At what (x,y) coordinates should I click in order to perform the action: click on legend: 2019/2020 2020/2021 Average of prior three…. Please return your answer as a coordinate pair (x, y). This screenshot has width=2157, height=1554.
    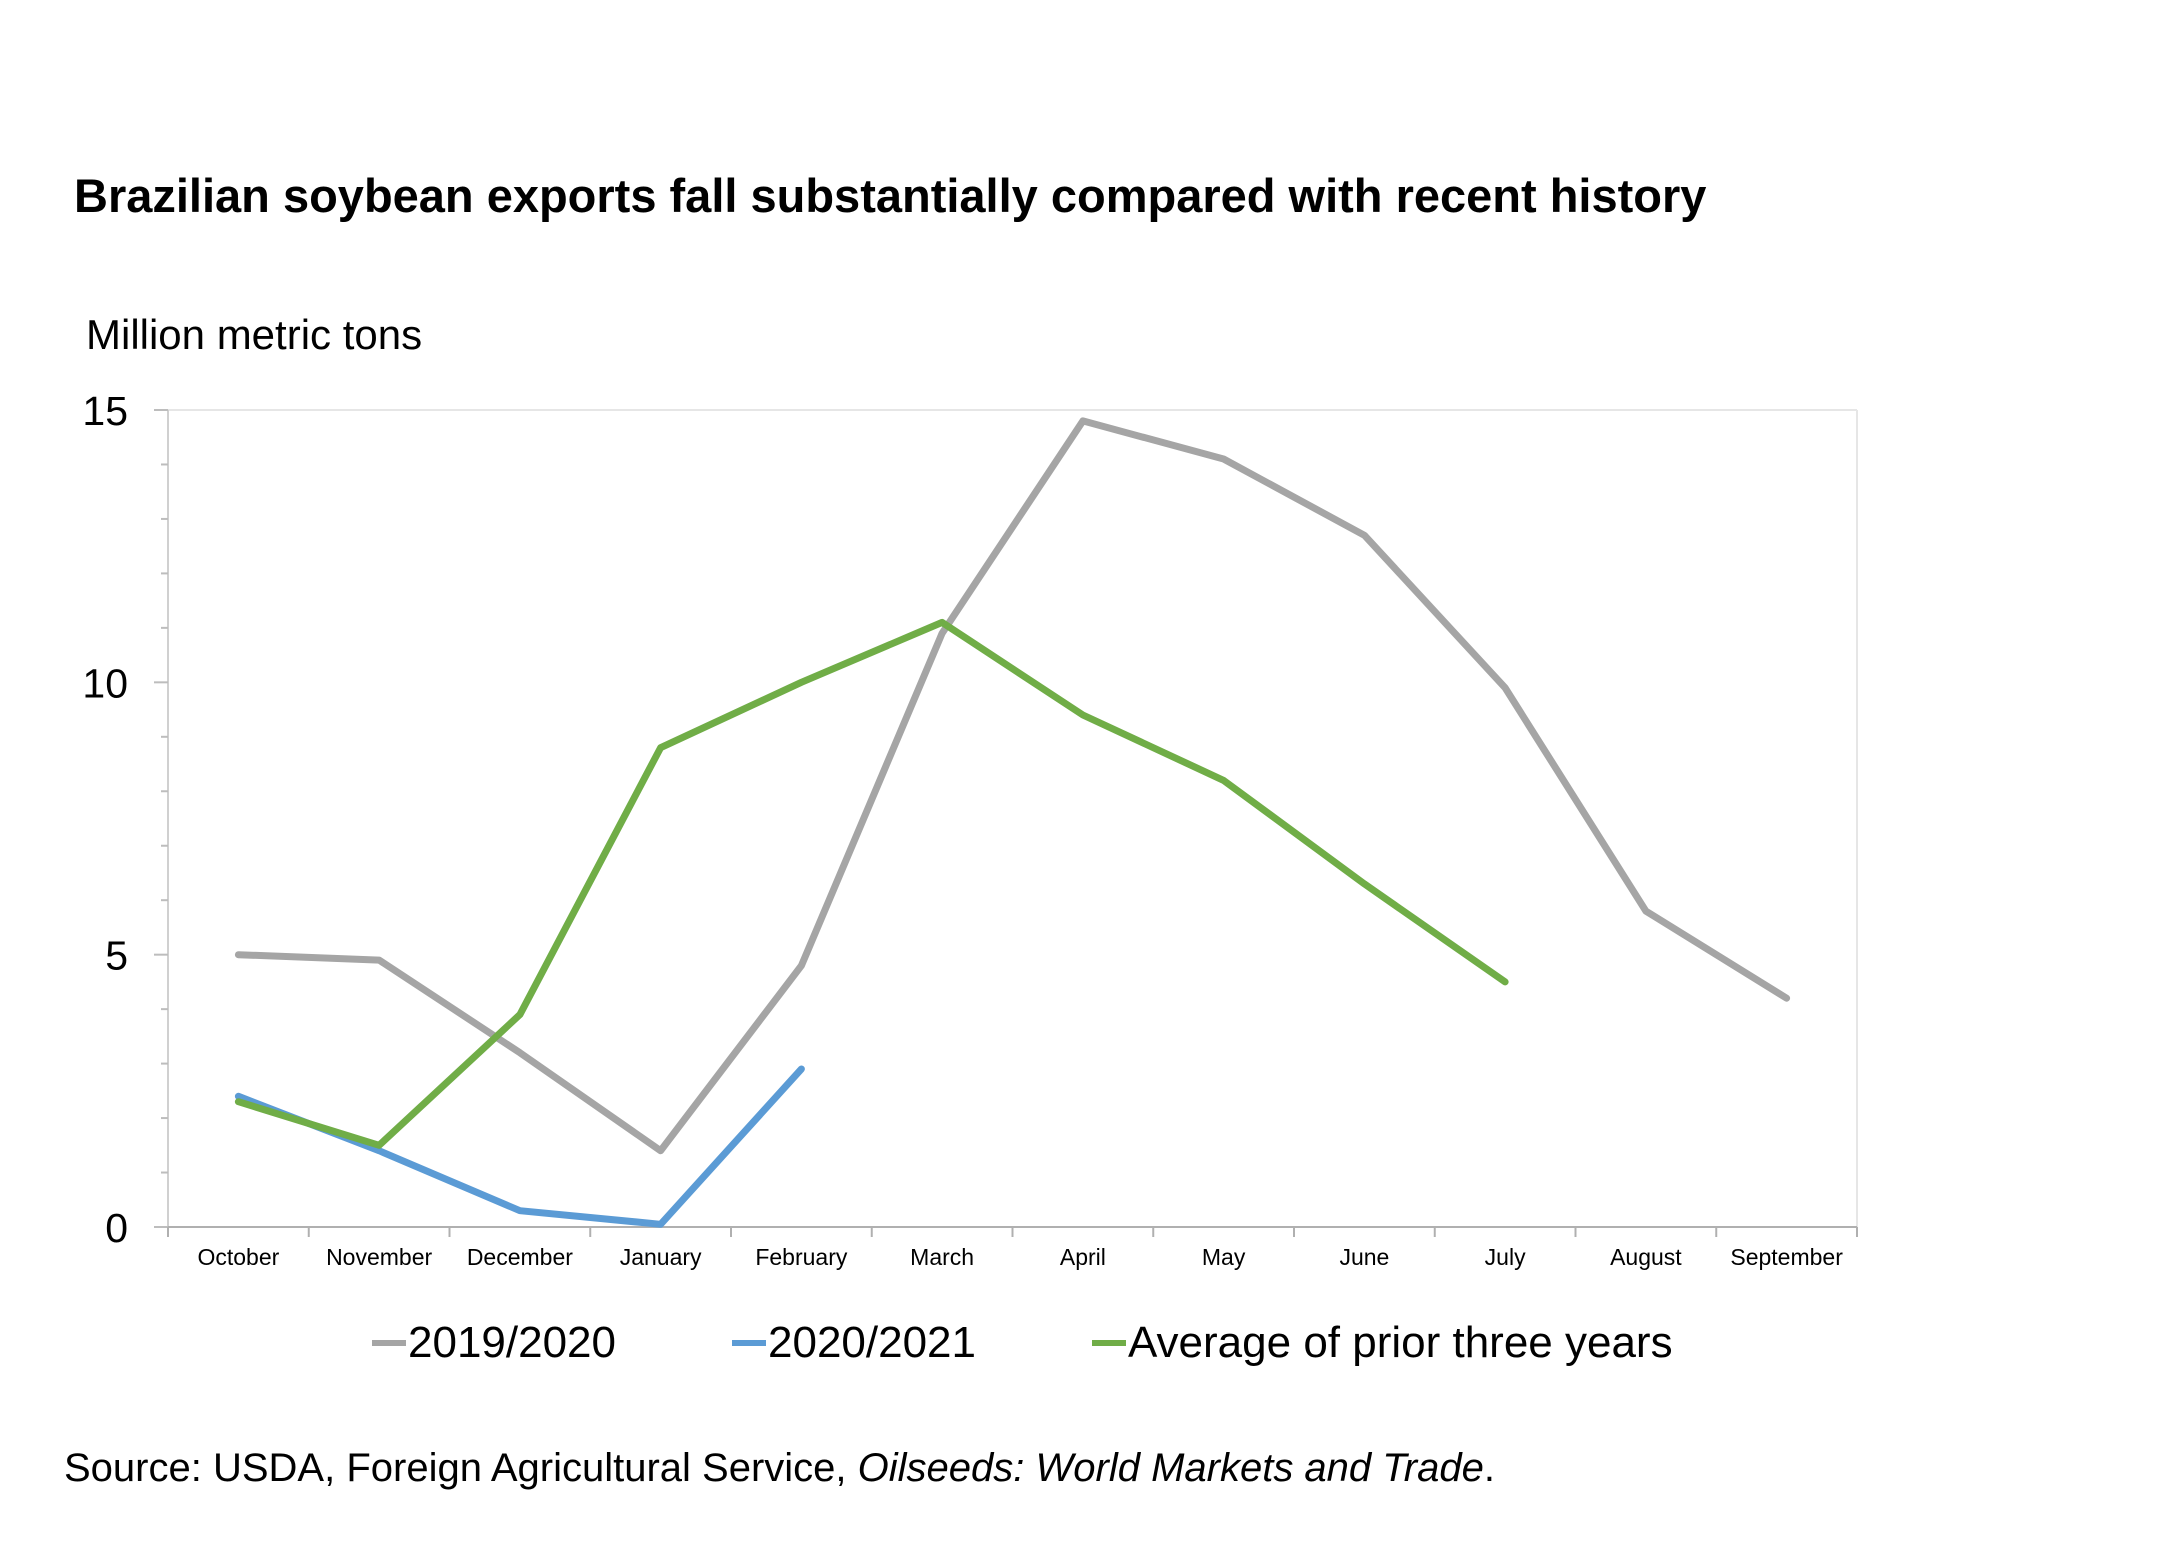
    Looking at the image, I should click on (1078, 1348).